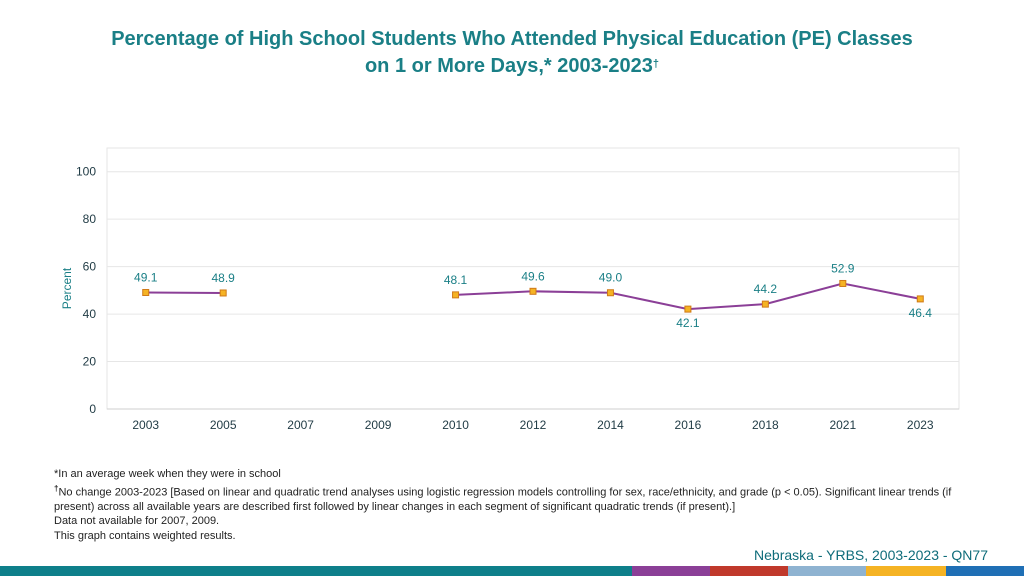 This screenshot has width=1024, height=576. What do you see at coordinates (765, 425) in the screenshot?
I see `x-tick-label: 2018` at bounding box center [765, 425].